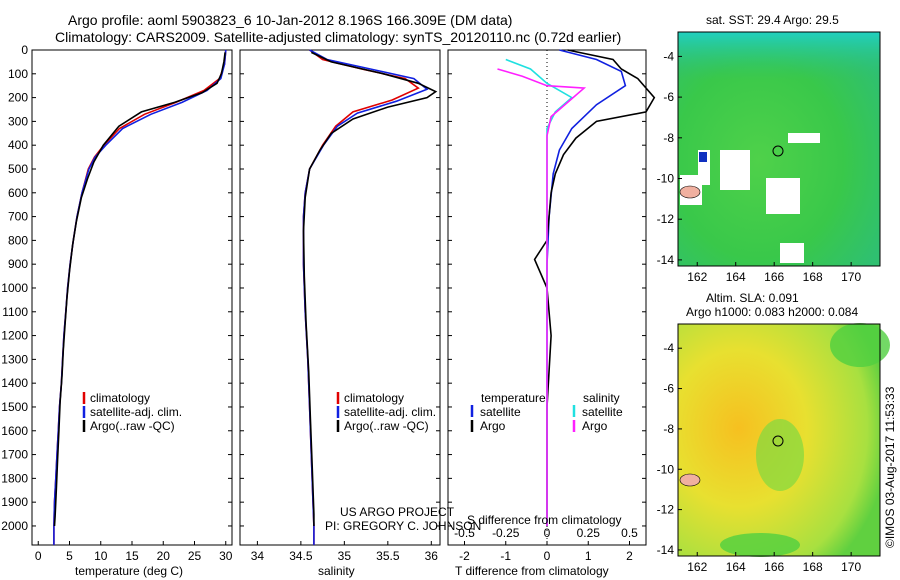 The height and width of the screenshot is (580, 900). What do you see at coordinates (703, 157) in the screenshot?
I see `sst-cool-patch` at bounding box center [703, 157].